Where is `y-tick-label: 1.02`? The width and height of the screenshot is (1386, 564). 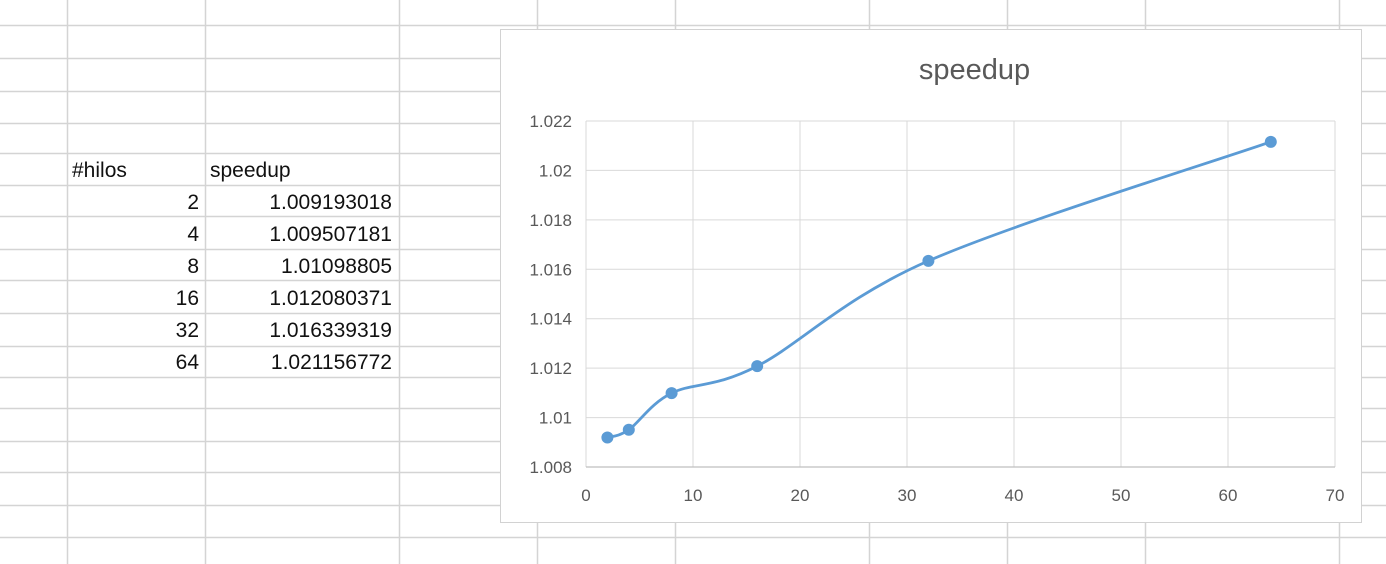
y-tick-label: 1.02 is located at coordinates (555, 170).